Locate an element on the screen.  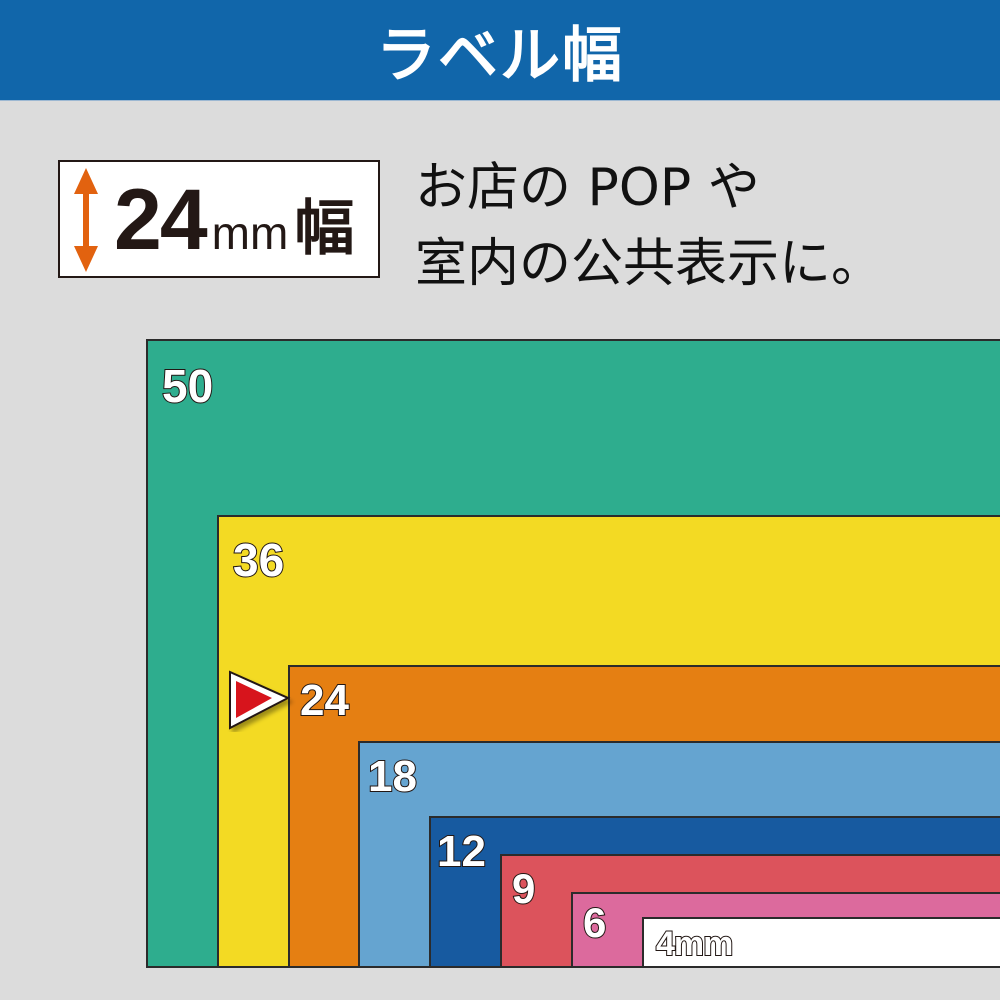
header-bar: ラベル幅 is located at coordinates (500, 50).